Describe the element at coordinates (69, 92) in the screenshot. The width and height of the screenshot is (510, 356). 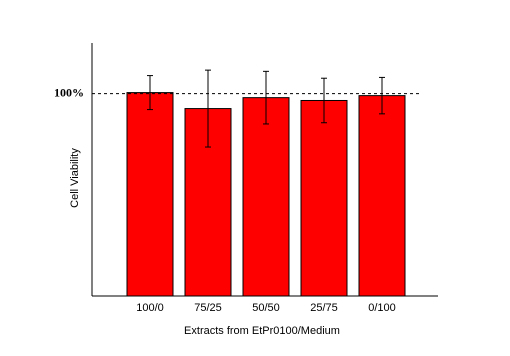
I see `y-tick-label: 100%` at that location.